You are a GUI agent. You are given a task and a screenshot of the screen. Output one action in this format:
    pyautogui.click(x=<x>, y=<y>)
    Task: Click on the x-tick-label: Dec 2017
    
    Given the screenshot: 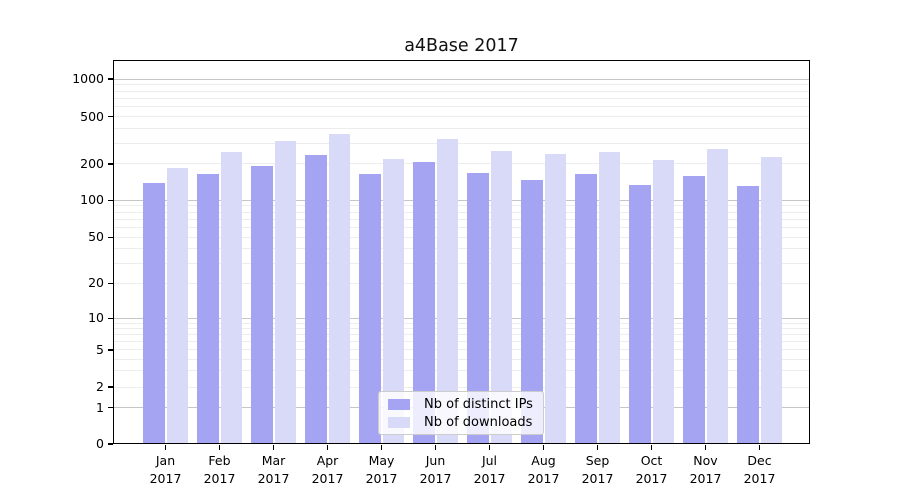 What is the action you would take?
    pyautogui.click(x=760, y=469)
    